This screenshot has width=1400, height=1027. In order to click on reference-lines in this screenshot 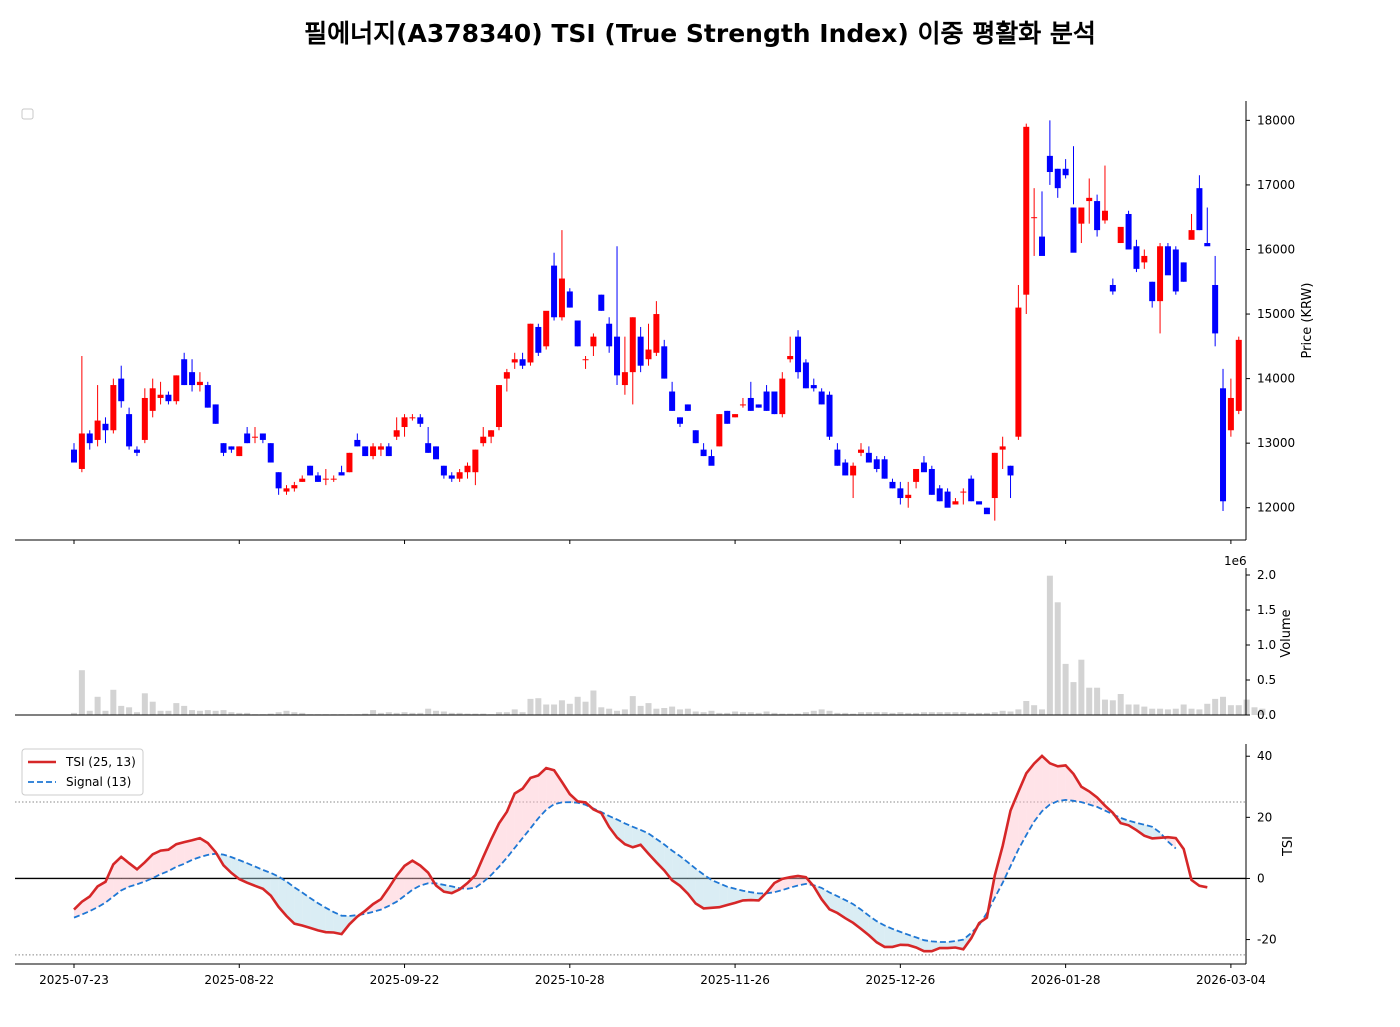, I will do `click(630, 878)`.